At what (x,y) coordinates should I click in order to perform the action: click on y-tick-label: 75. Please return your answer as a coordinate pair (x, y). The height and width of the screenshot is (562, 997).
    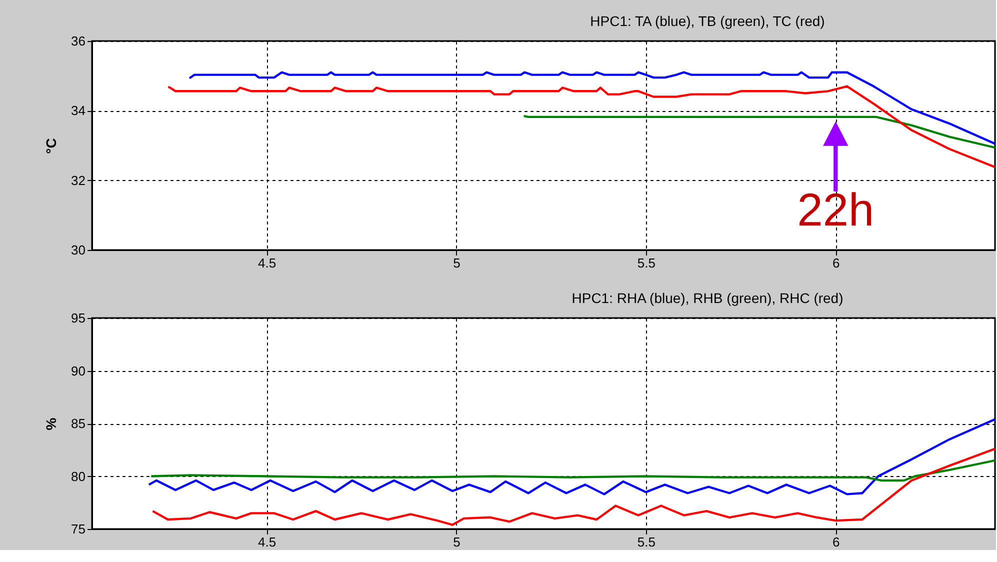
    Looking at the image, I should click on (78, 529).